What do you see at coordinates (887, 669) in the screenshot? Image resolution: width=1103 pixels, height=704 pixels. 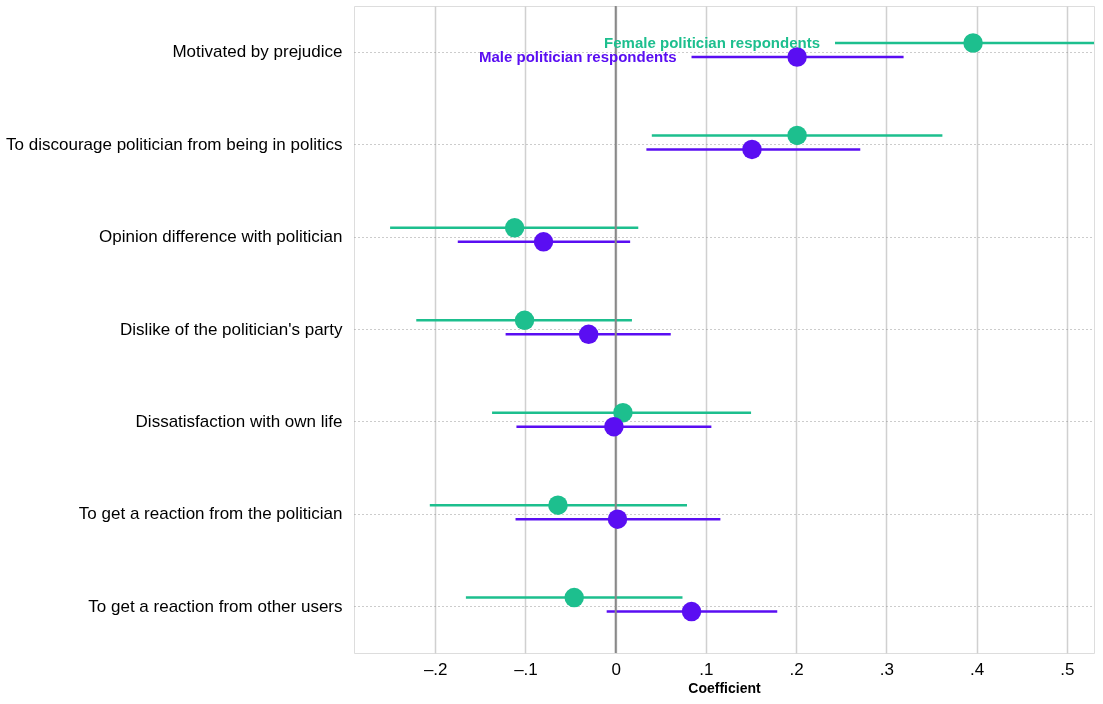 I see `x-tick-label: .3` at bounding box center [887, 669].